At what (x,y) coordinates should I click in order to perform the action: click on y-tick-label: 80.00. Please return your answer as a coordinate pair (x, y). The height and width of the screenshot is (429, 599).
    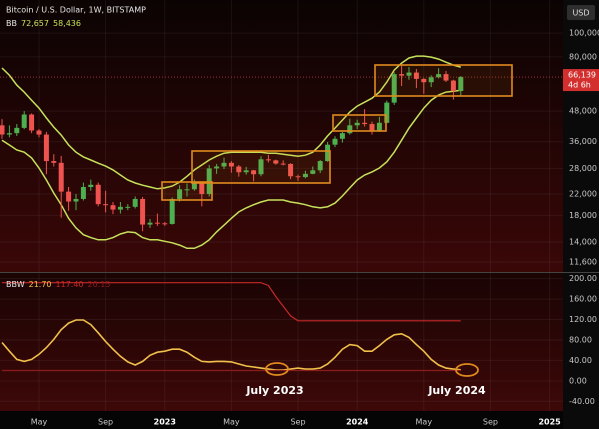
    Looking at the image, I should click on (580, 339).